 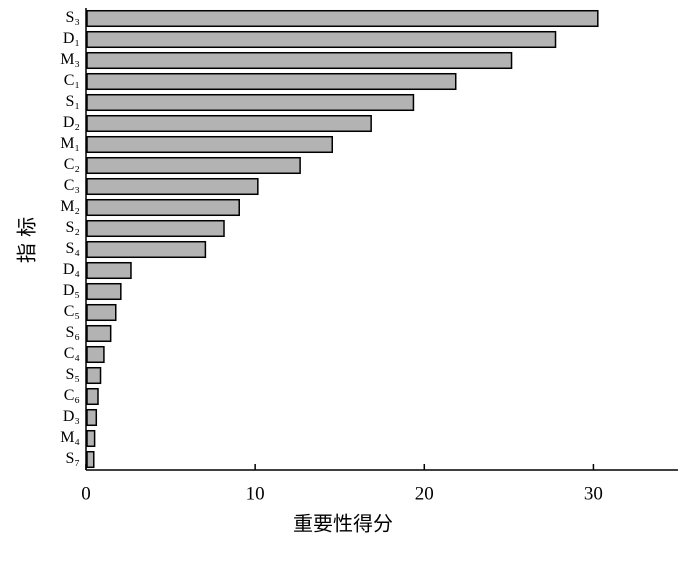 I want to click on y-tick-label: S₃, so click(x=73, y=17).